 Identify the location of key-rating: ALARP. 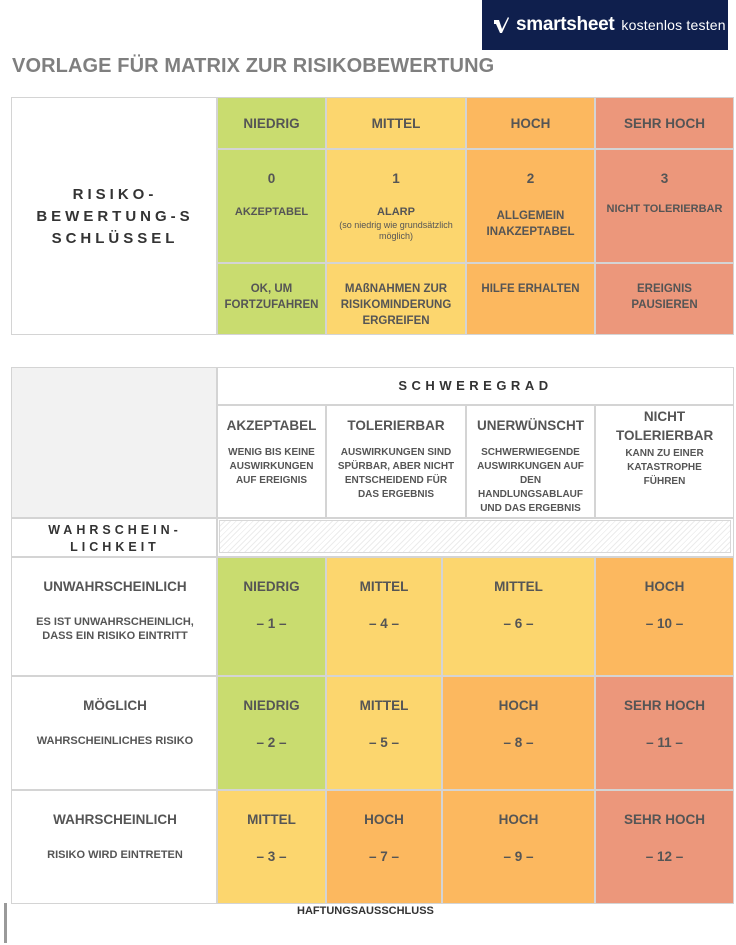
(396, 212).